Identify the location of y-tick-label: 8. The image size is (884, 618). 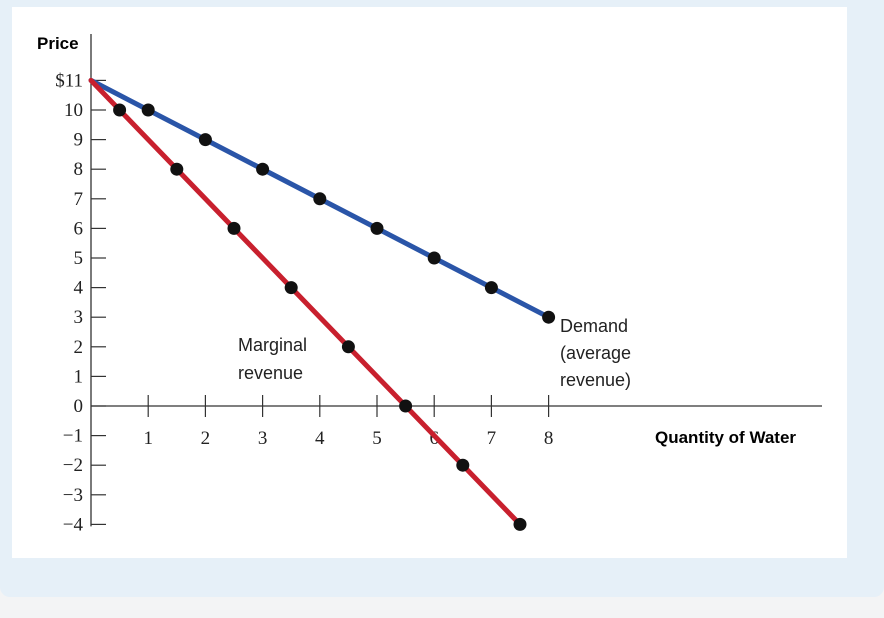
(79, 169).